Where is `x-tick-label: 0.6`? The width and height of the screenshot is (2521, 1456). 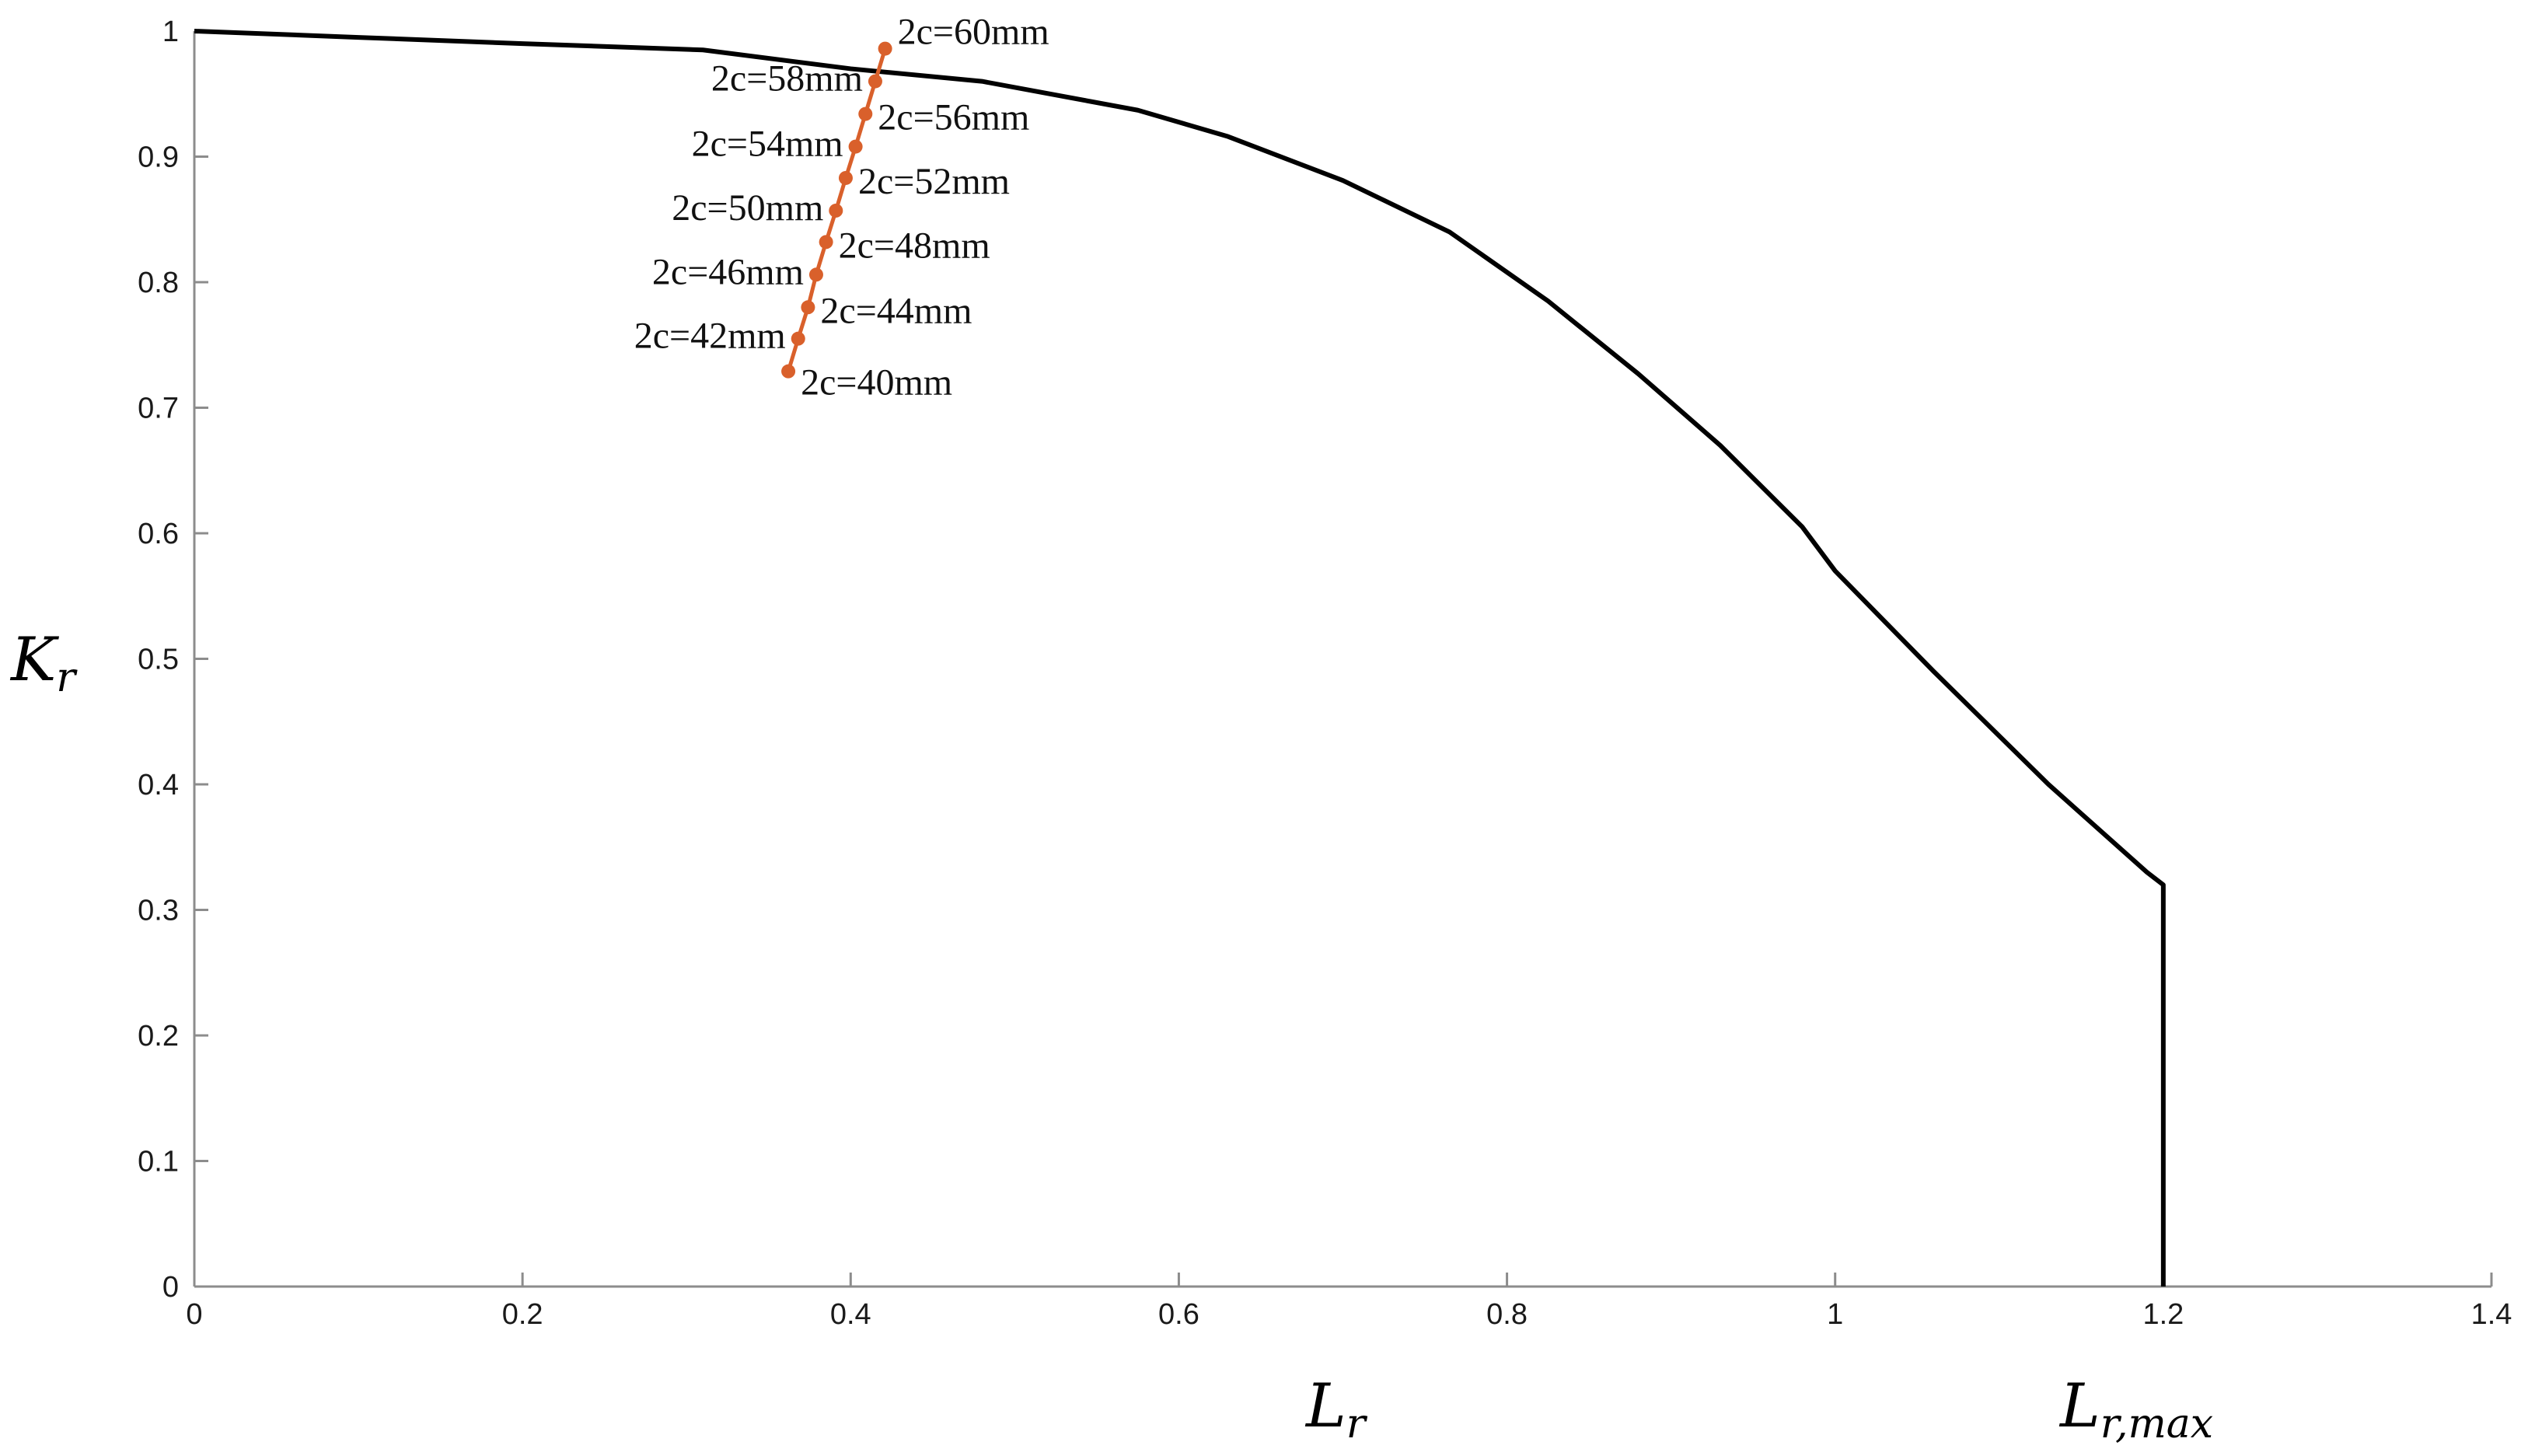
x-tick-label: 0.6 is located at coordinates (1178, 1314).